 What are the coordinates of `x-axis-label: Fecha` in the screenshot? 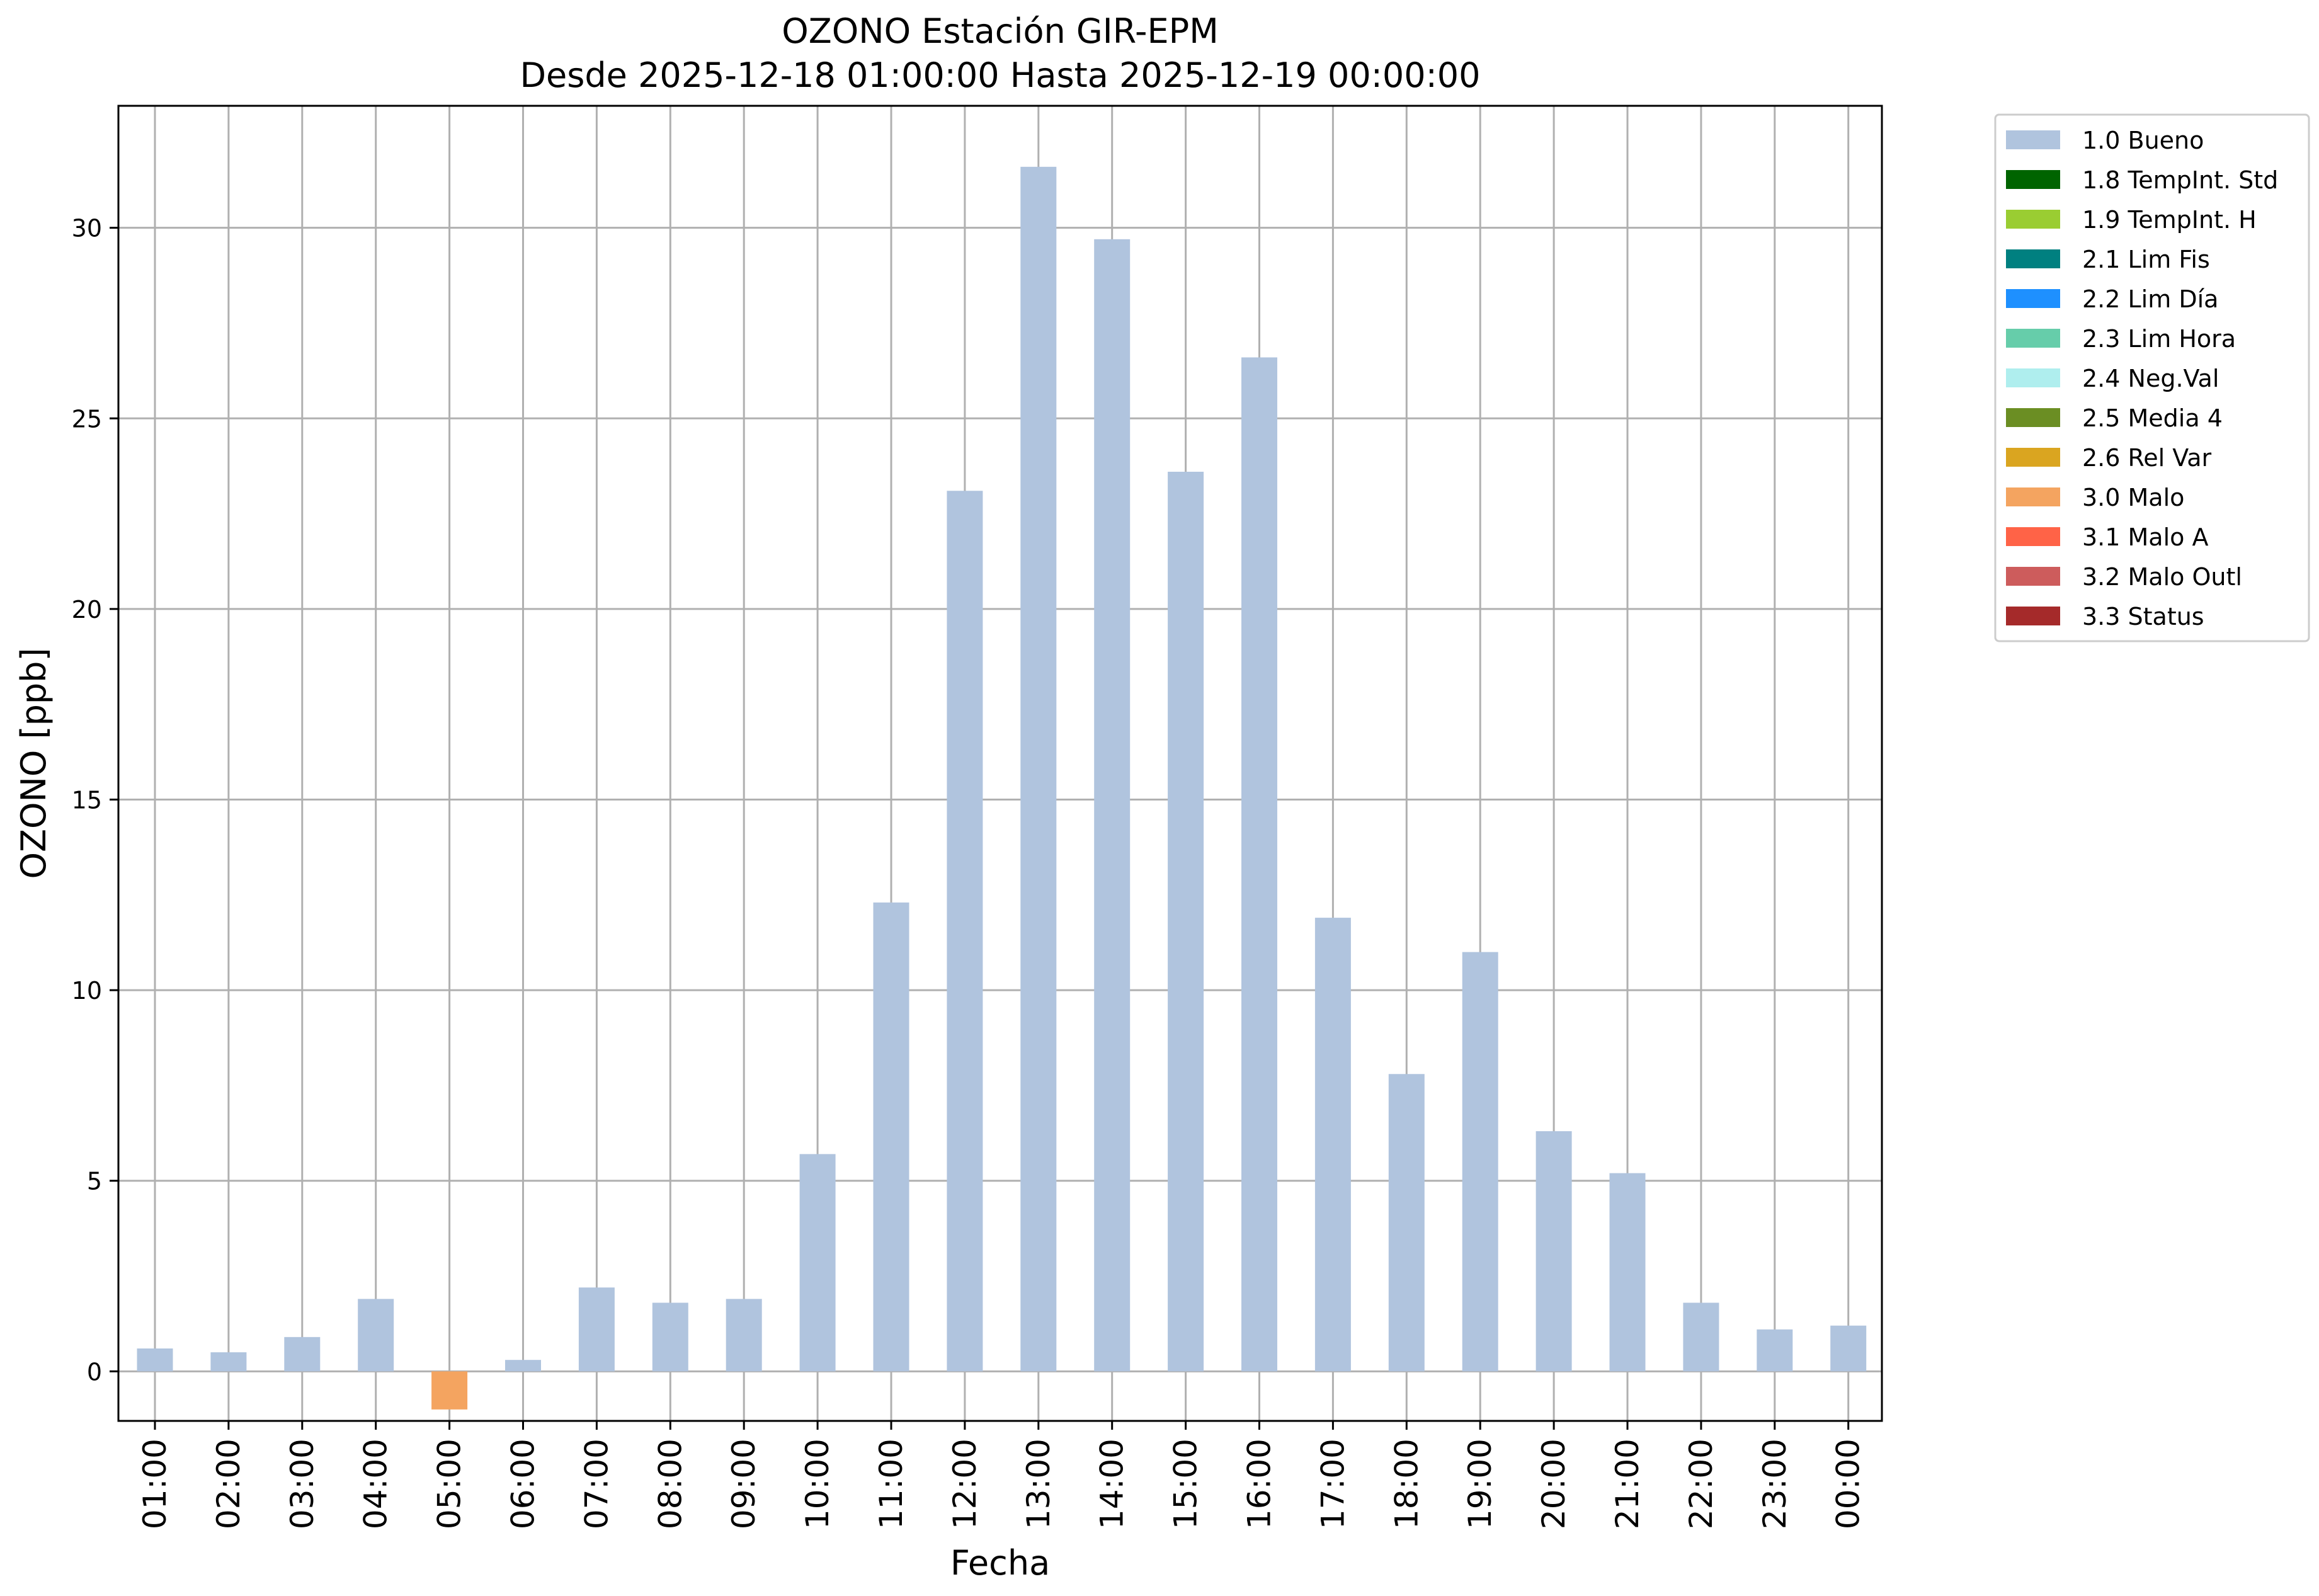 It's located at (1000, 1563).